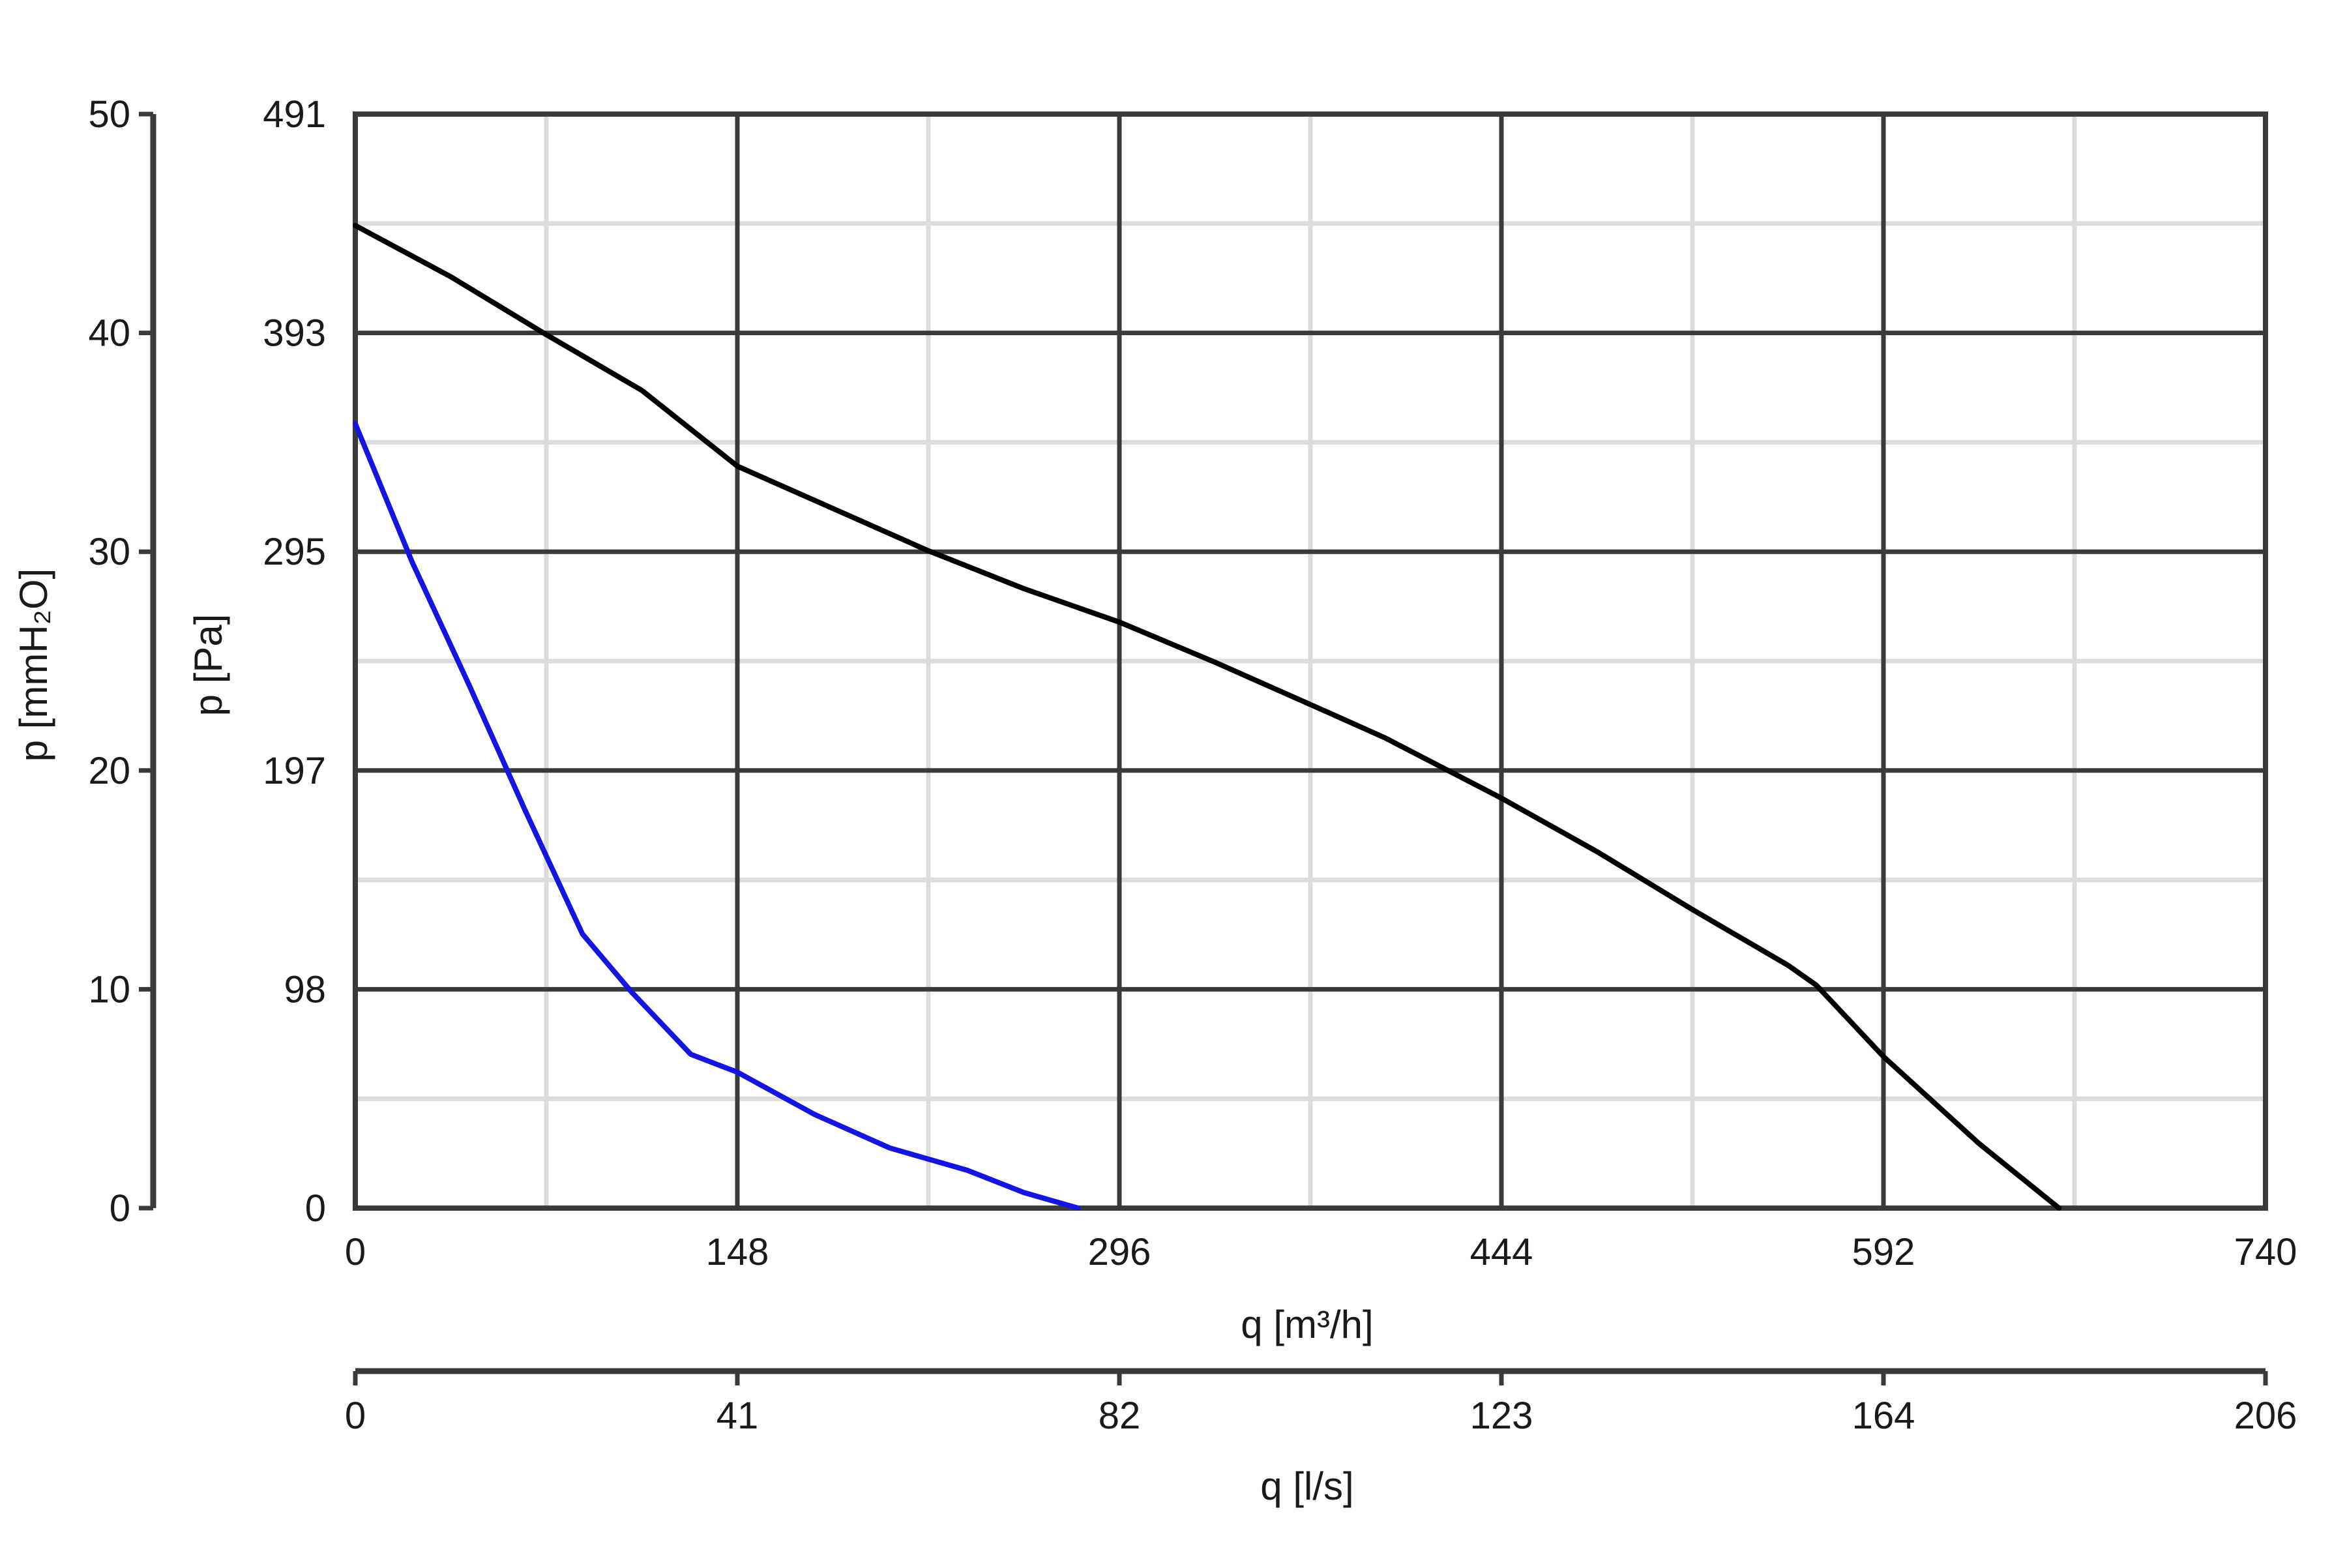  I want to click on y-secondary-tick-label: 10, so click(109, 990).